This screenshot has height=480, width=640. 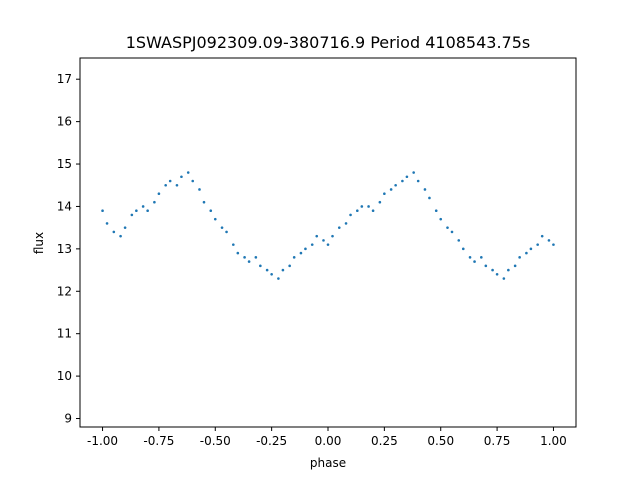 What do you see at coordinates (102, 441) in the screenshot?
I see `x-tick-label: -1.00` at bounding box center [102, 441].